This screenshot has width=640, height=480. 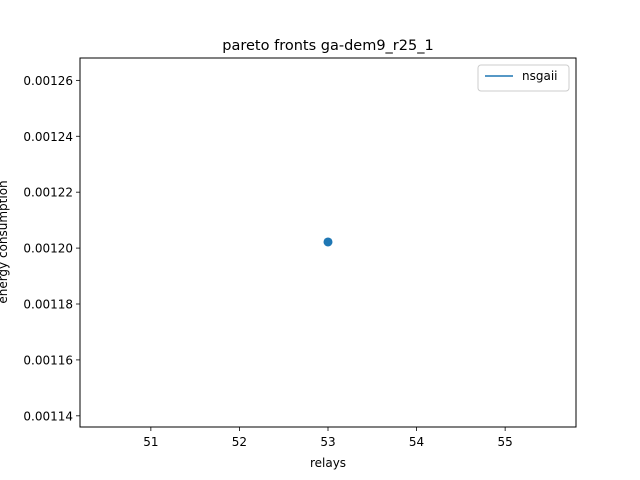 What do you see at coordinates (48, 416) in the screenshot?
I see `y-tick-label: 0.00114` at bounding box center [48, 416].